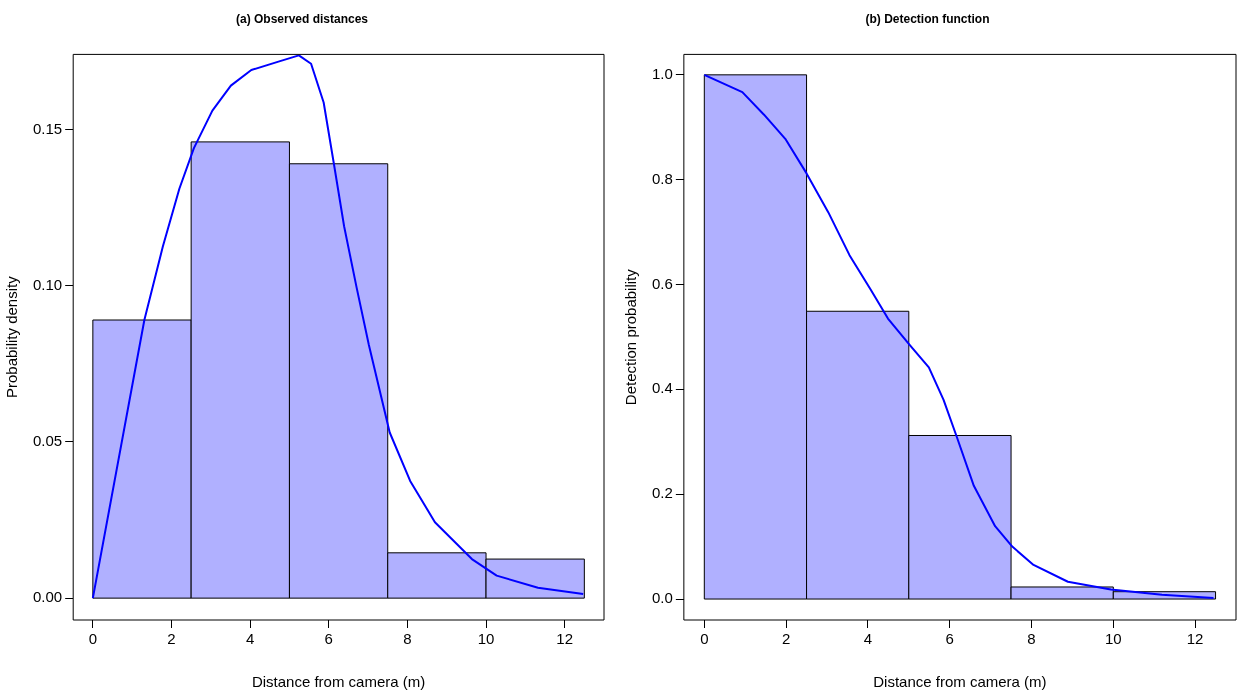  I want to click on y-tick-label: 1.0, so click(662, 73).